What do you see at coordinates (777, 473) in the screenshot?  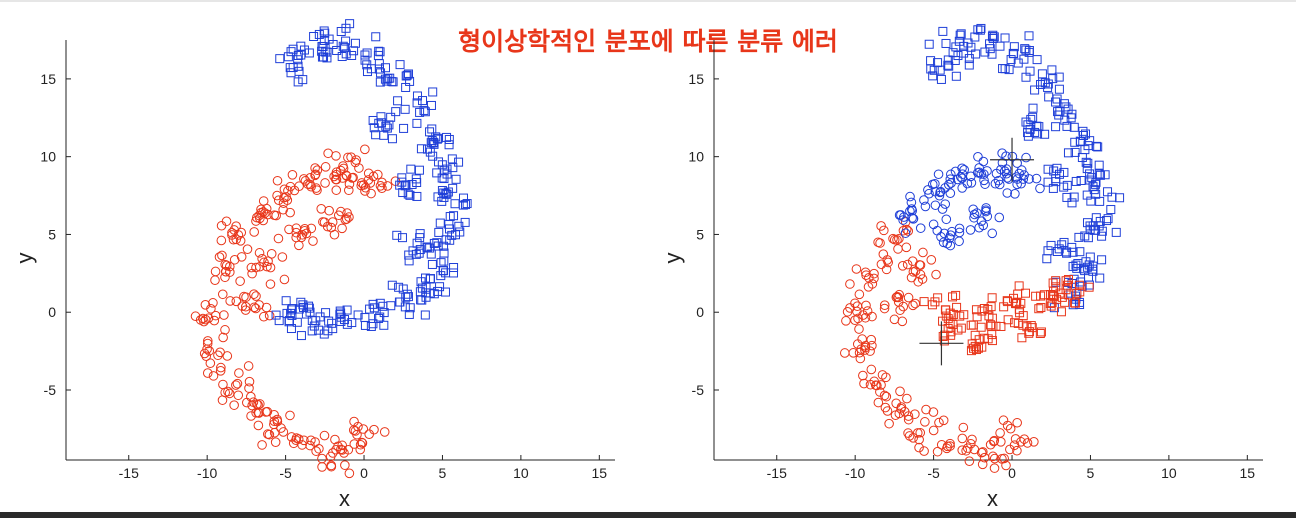 I see `x-tick-label: -15` at bounding box center [777, 473].